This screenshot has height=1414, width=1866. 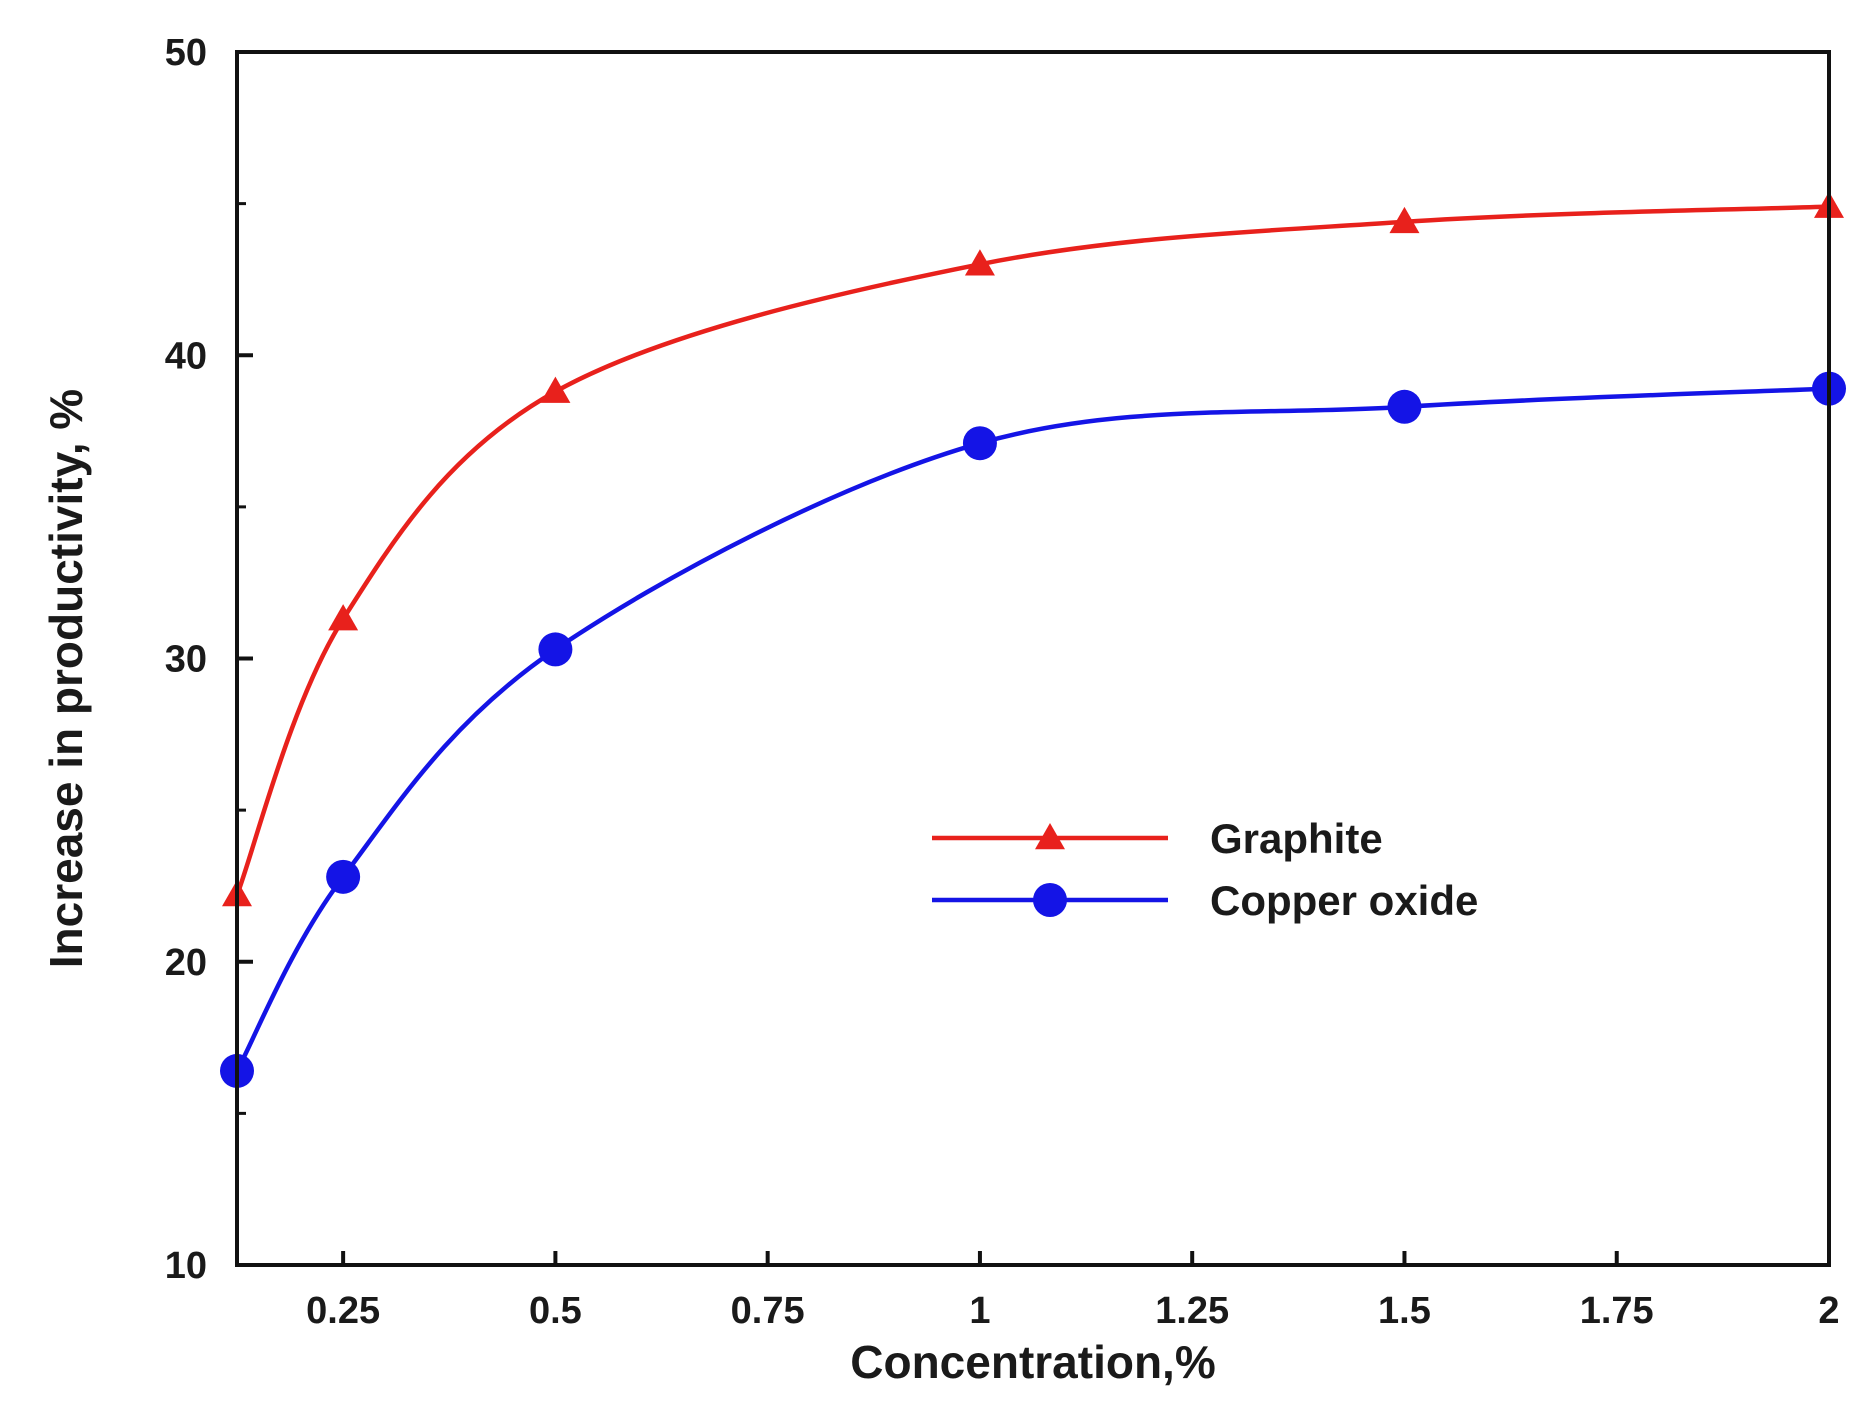 I want to click on x-tick-label: 1.25, so click(x=1192, y=1311).